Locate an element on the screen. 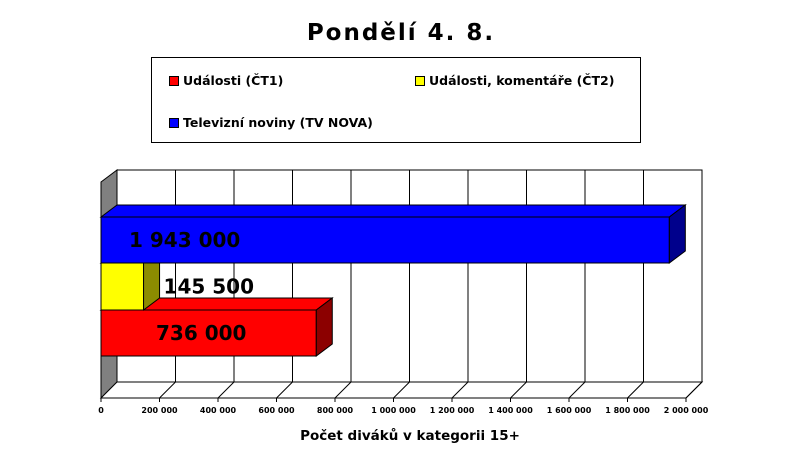 Image resolution: width=802 pixels, height=464 pixels. x-axis-label: Počet diváků v kategorii 15+ is located at coordinates (410, 436).